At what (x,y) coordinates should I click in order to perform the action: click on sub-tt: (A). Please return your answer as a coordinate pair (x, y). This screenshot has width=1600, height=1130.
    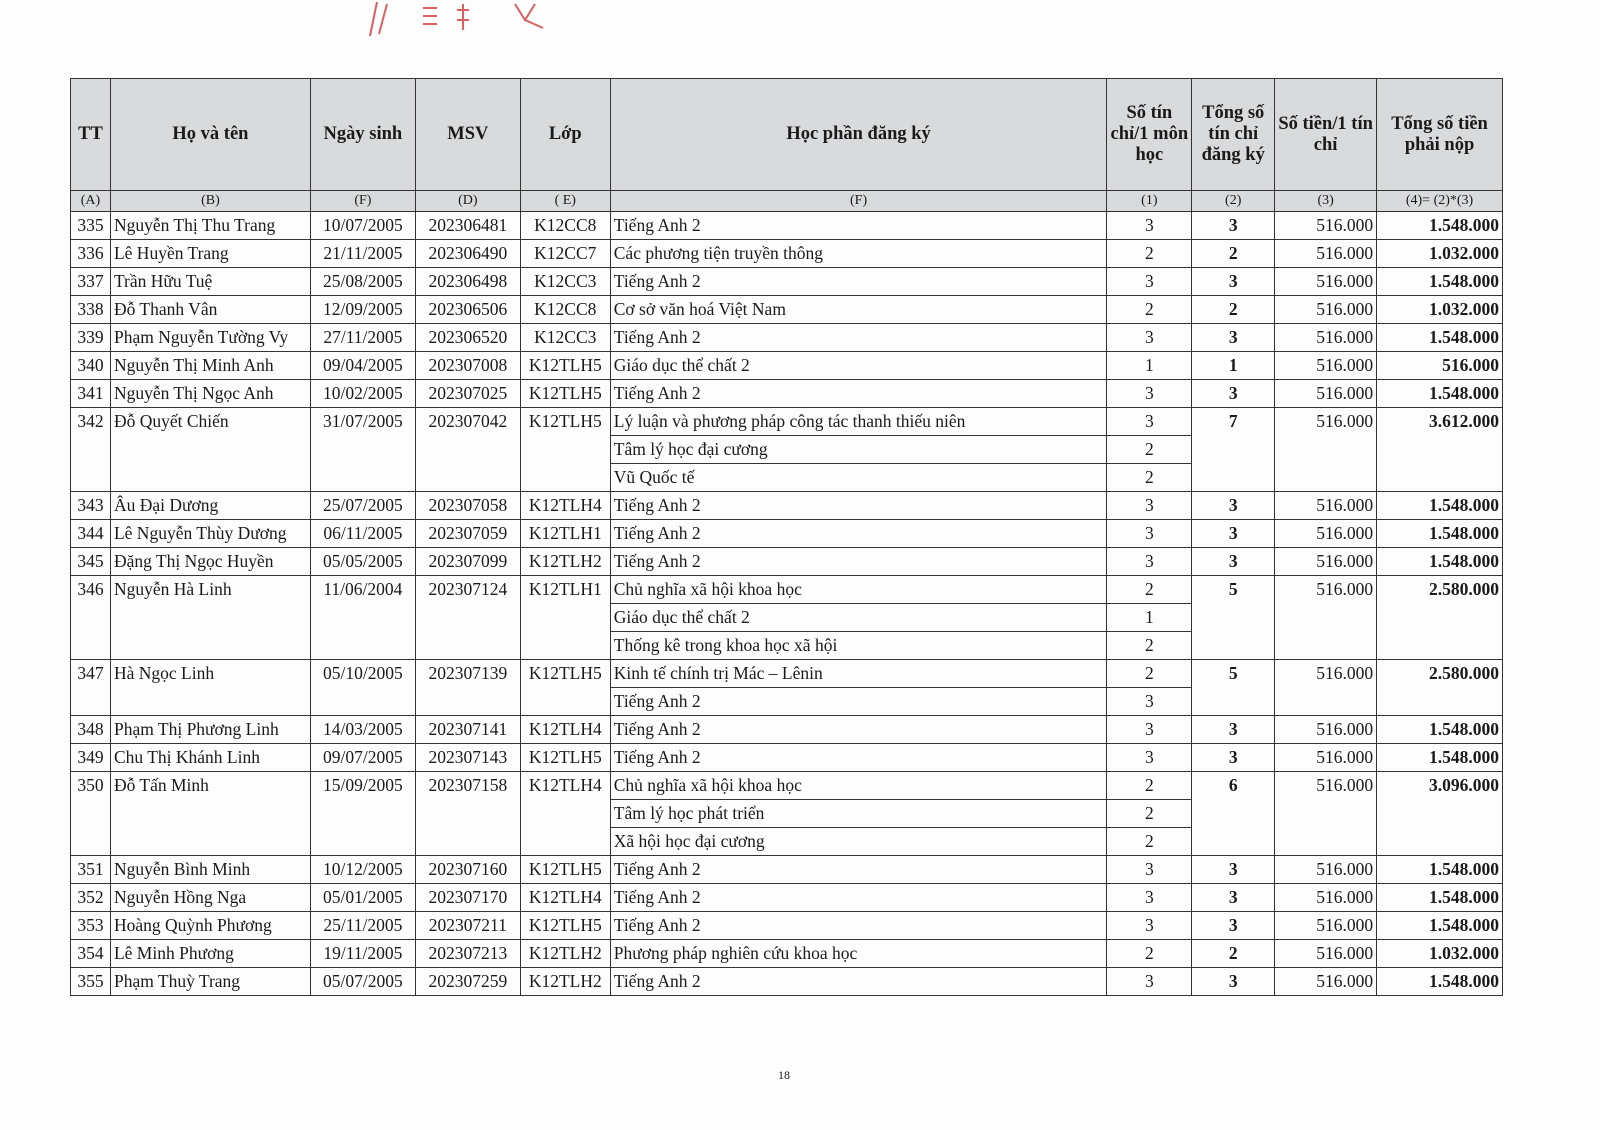
    Looking at the image, I should click on (90, 201).